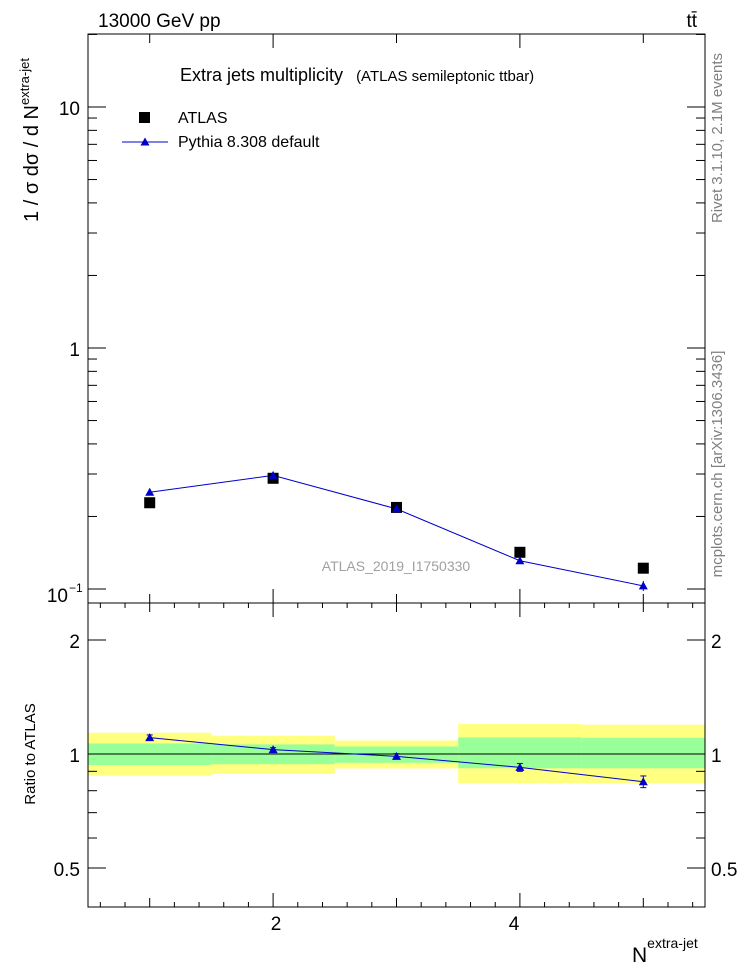 The width and height of the screenshot is (746, 977). What do you see at coordinates (396, 566) in the screenshot?
I see `analysis-watermark: ATLAS_2019_I1750330` at bounding box center [396, 566].